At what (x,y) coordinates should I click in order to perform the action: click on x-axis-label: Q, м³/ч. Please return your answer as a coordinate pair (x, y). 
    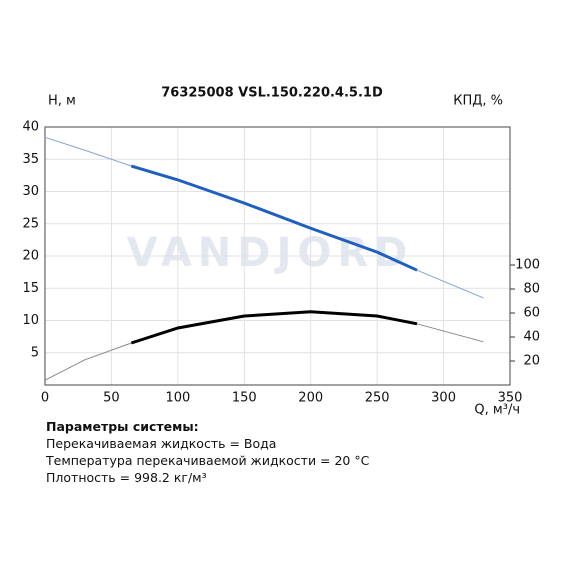
    Looking at the image, I should click on (497, 410).